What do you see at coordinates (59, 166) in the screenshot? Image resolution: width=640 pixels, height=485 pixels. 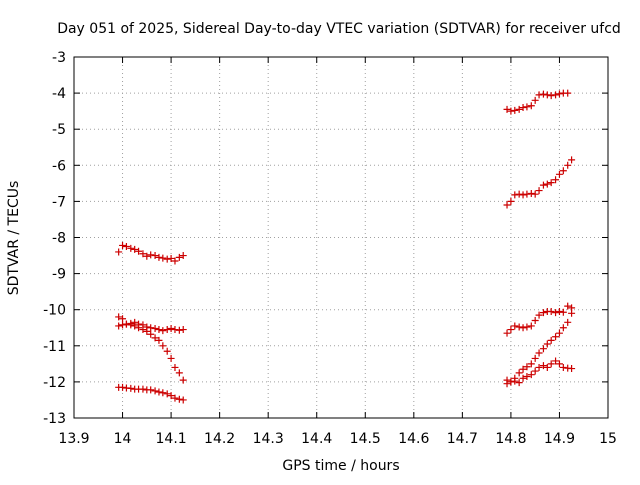 I see `y-tick-label: -6` at bounding box center [59, 166].